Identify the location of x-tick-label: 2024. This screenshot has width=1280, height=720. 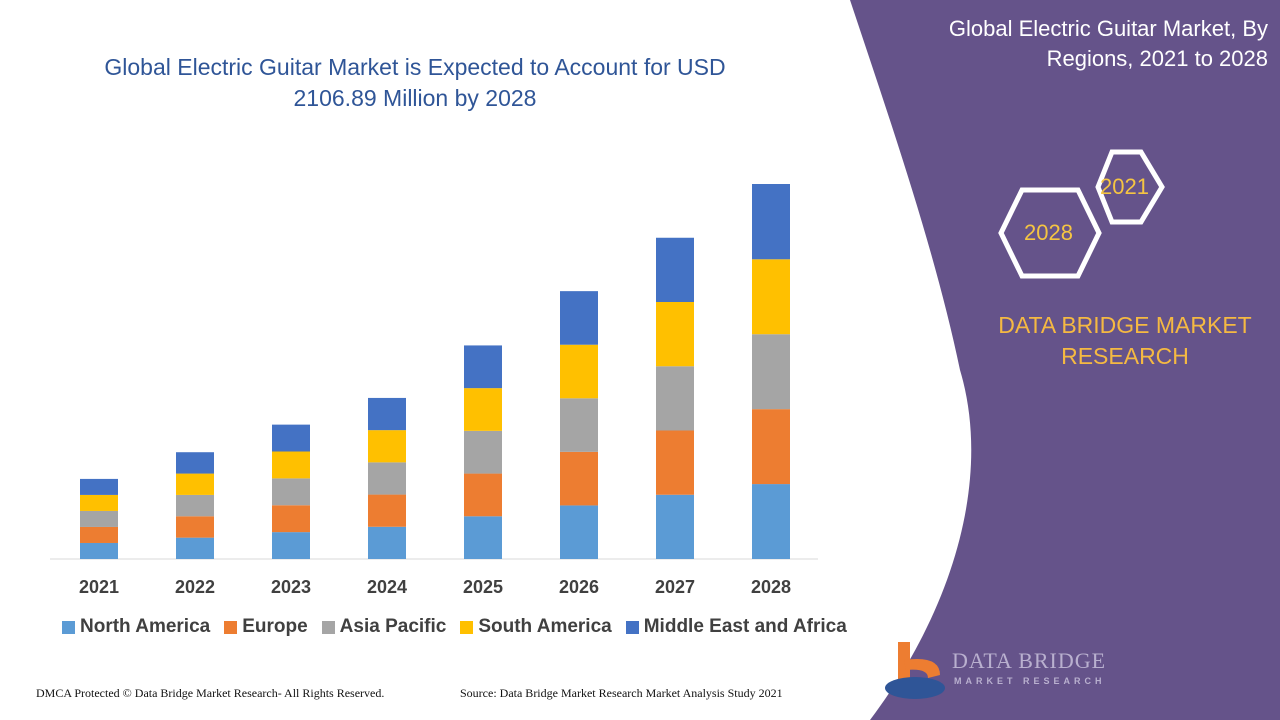
(387, 587).